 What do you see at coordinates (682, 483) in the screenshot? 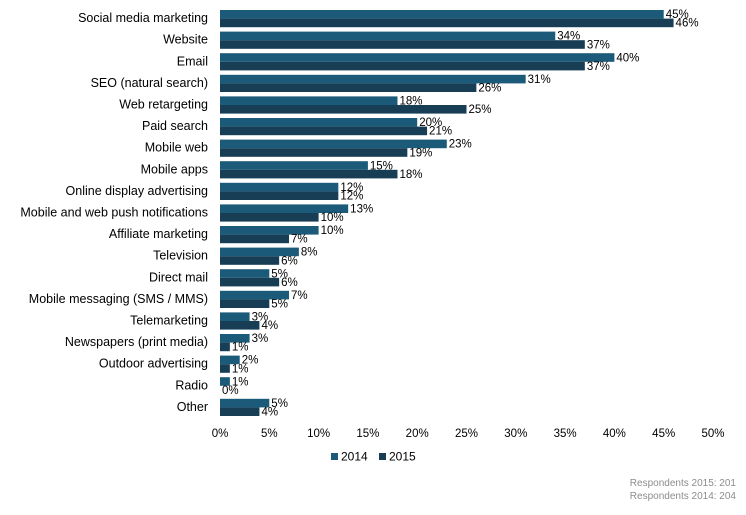
I see `respondents-2015-note: Respondents 2015: 201` at bounding box center [682, 483].